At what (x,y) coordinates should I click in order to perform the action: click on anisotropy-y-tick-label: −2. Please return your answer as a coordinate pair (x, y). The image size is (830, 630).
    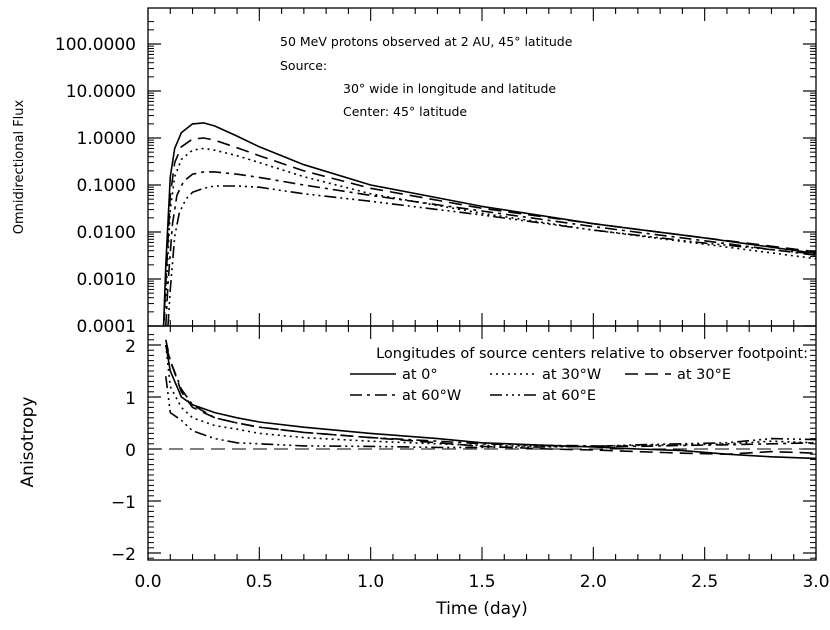
    Looking at the image, I should click on (123, 555).